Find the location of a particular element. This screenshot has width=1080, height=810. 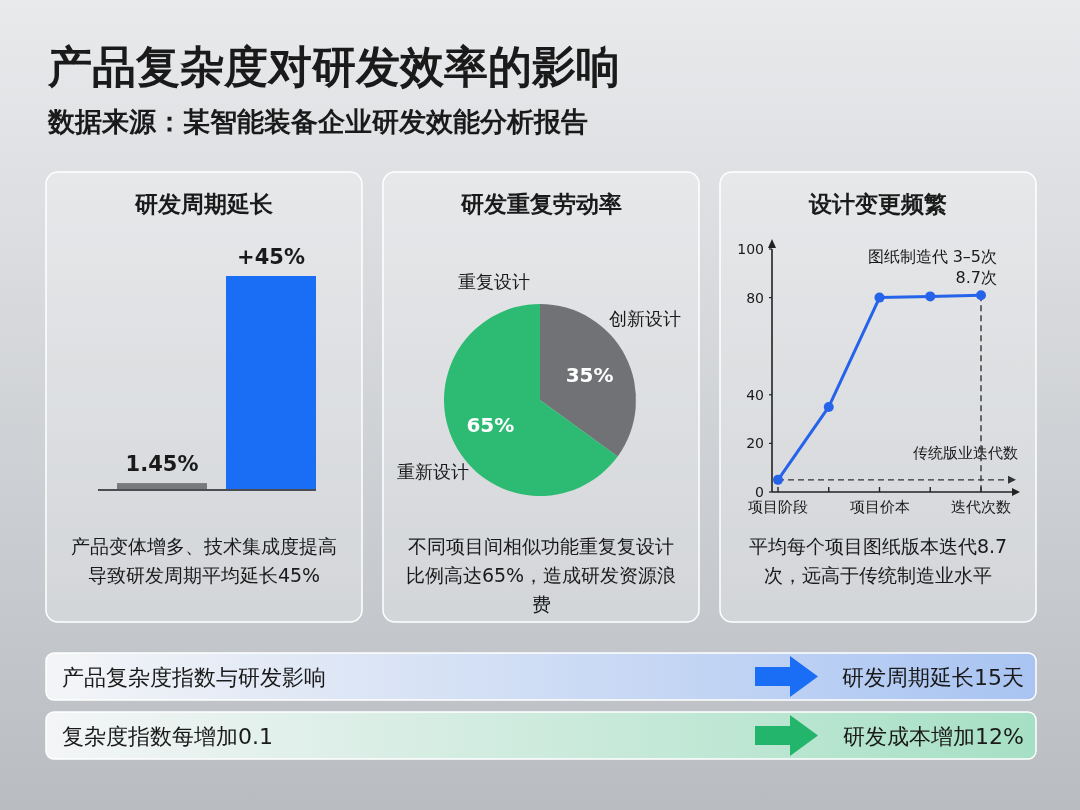

data-label: 65% is located at coordinates (490, 425).